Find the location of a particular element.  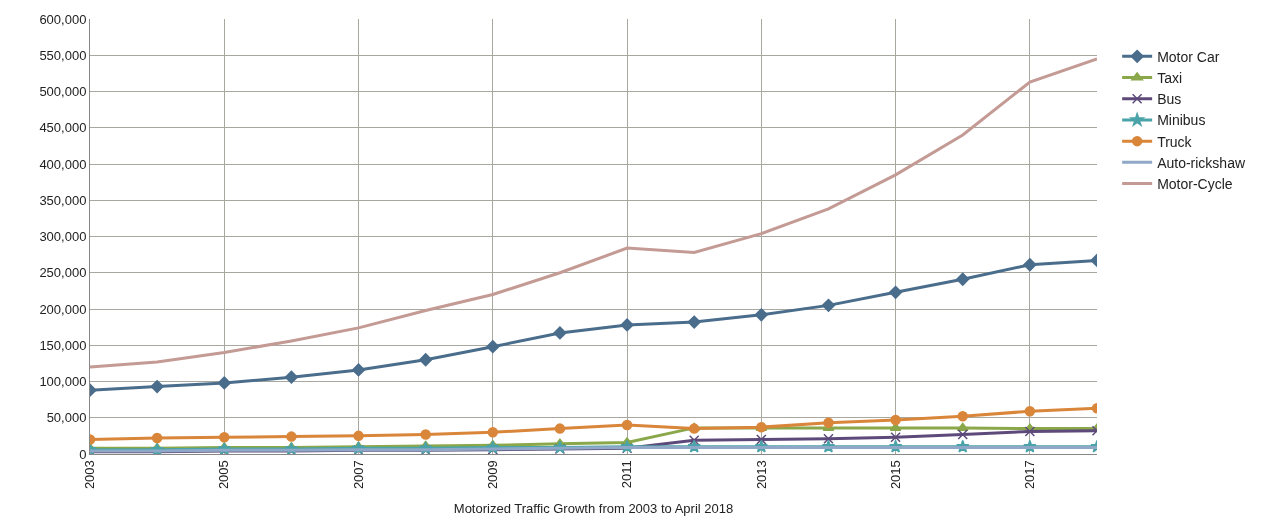

y-tick-label: 100,000 is located at coordinates (63, 382).